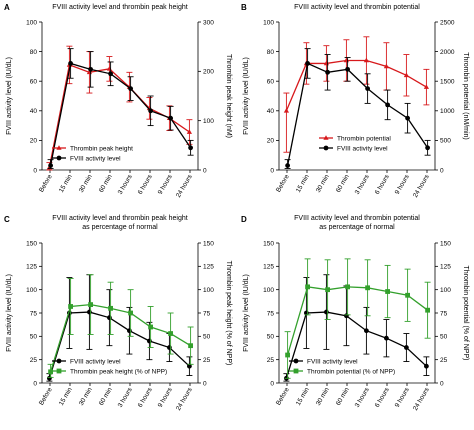 This screenshot has height=430, width=474. I want to click on y-axis-label-right: Thrombin potential (% of NPP), so click(465, 313).